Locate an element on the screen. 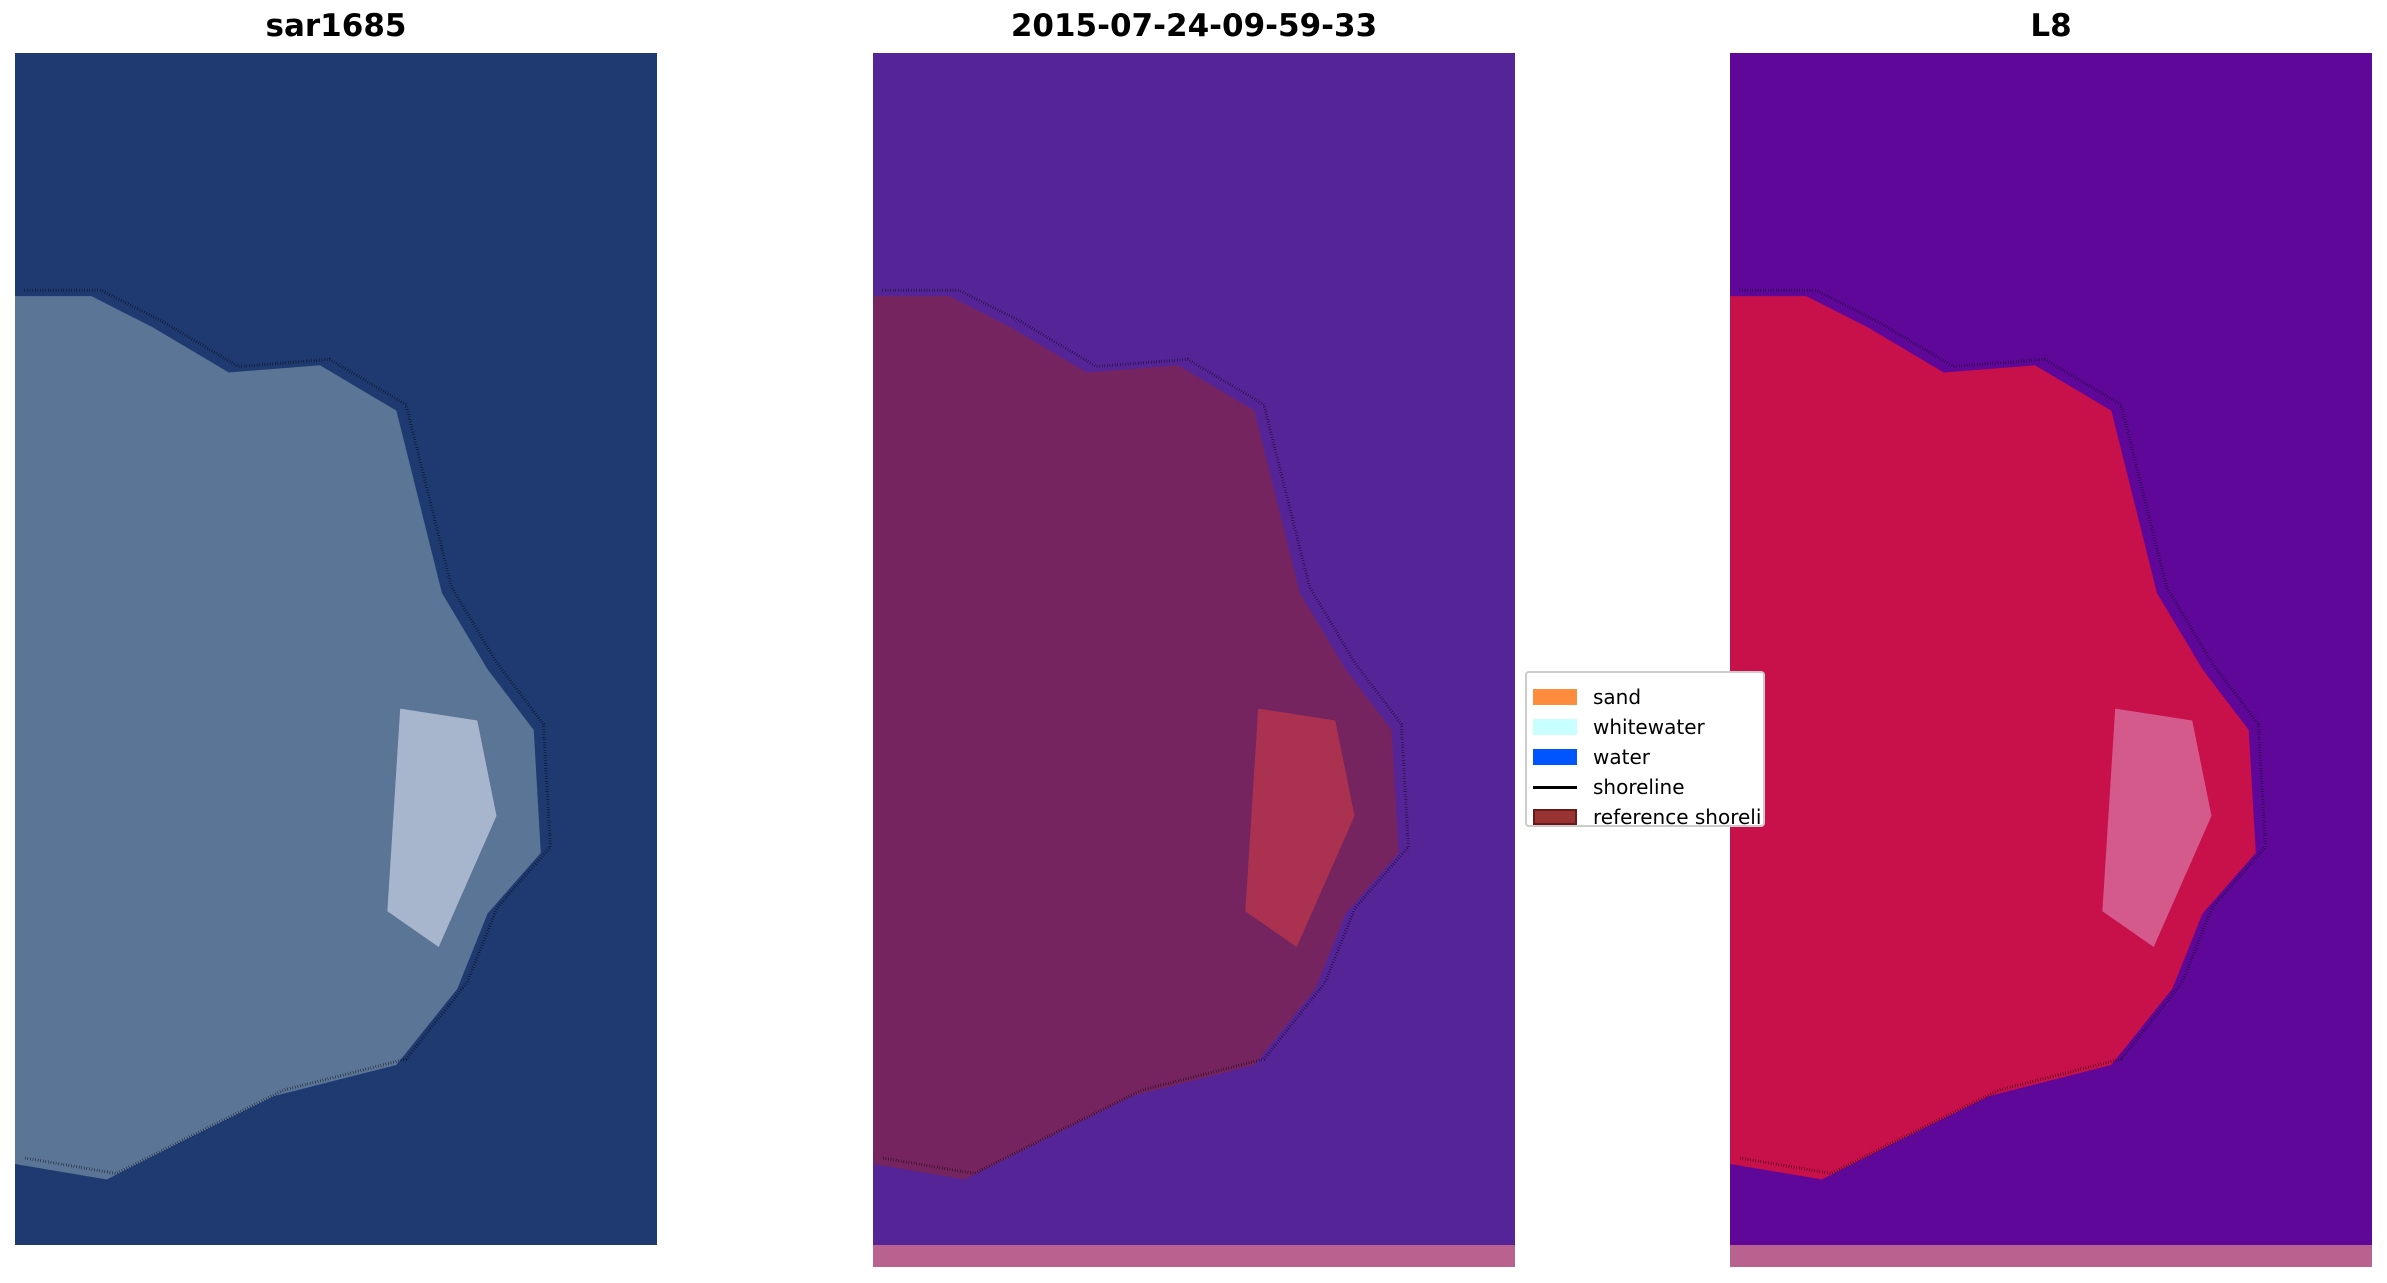 Image resolution: width=2387 pixels, height=1283 pixels. legend-item-reference-shoreline: reference shoreline is located at coordinates (1648, 816).